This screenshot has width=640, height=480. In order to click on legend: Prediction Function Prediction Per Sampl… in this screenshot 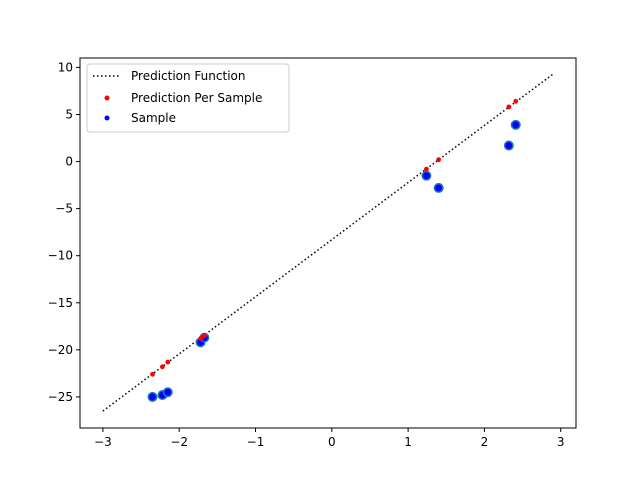, I will do `click(188, 98)`.